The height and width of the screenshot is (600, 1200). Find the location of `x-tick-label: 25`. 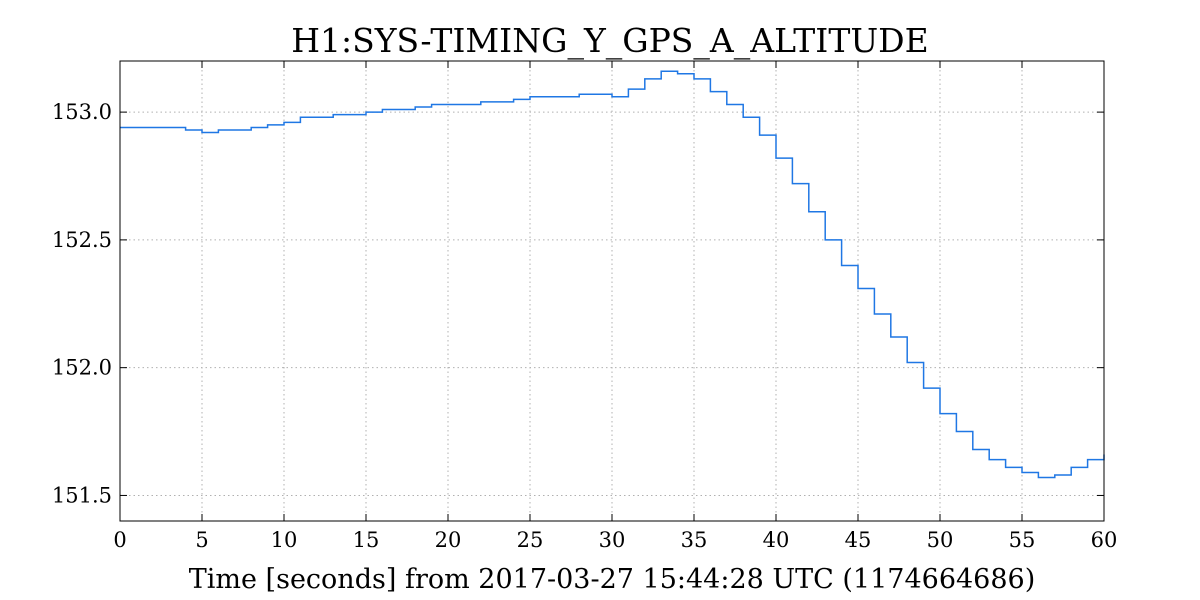

x-tick-label: 25 is located at coordinates (530, 540).